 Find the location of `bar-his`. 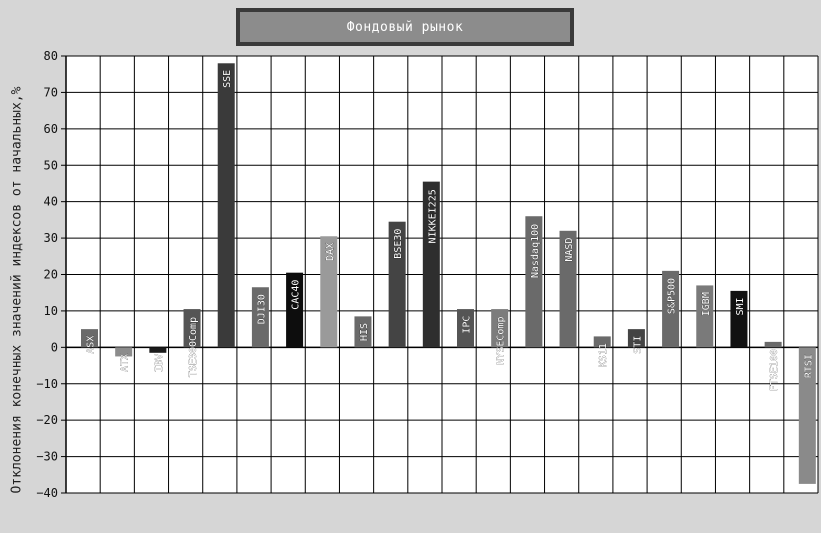

bar-his is located at coordinates (363, 332).